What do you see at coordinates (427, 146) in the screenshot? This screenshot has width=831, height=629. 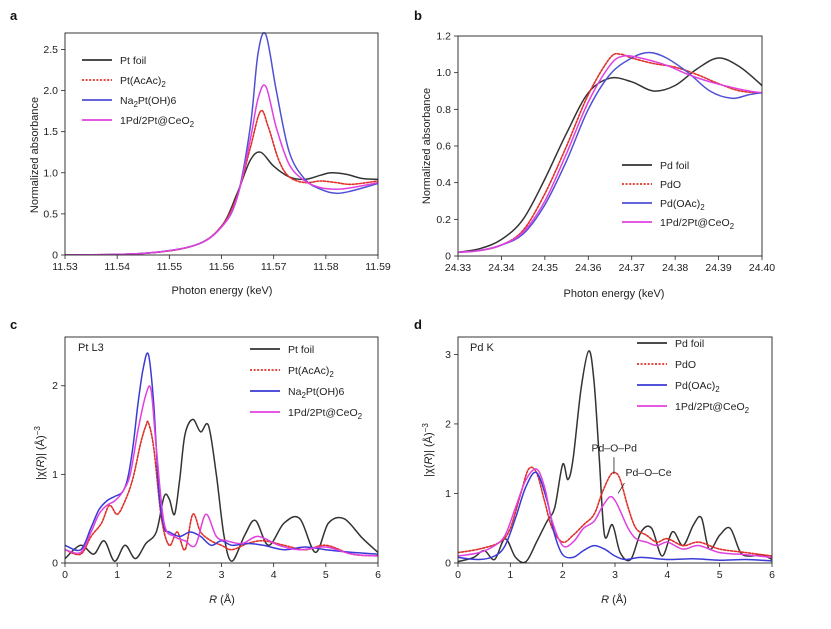 I see `y-axis-label-b: Normalized absorbance` at bounding box center [427, 146].